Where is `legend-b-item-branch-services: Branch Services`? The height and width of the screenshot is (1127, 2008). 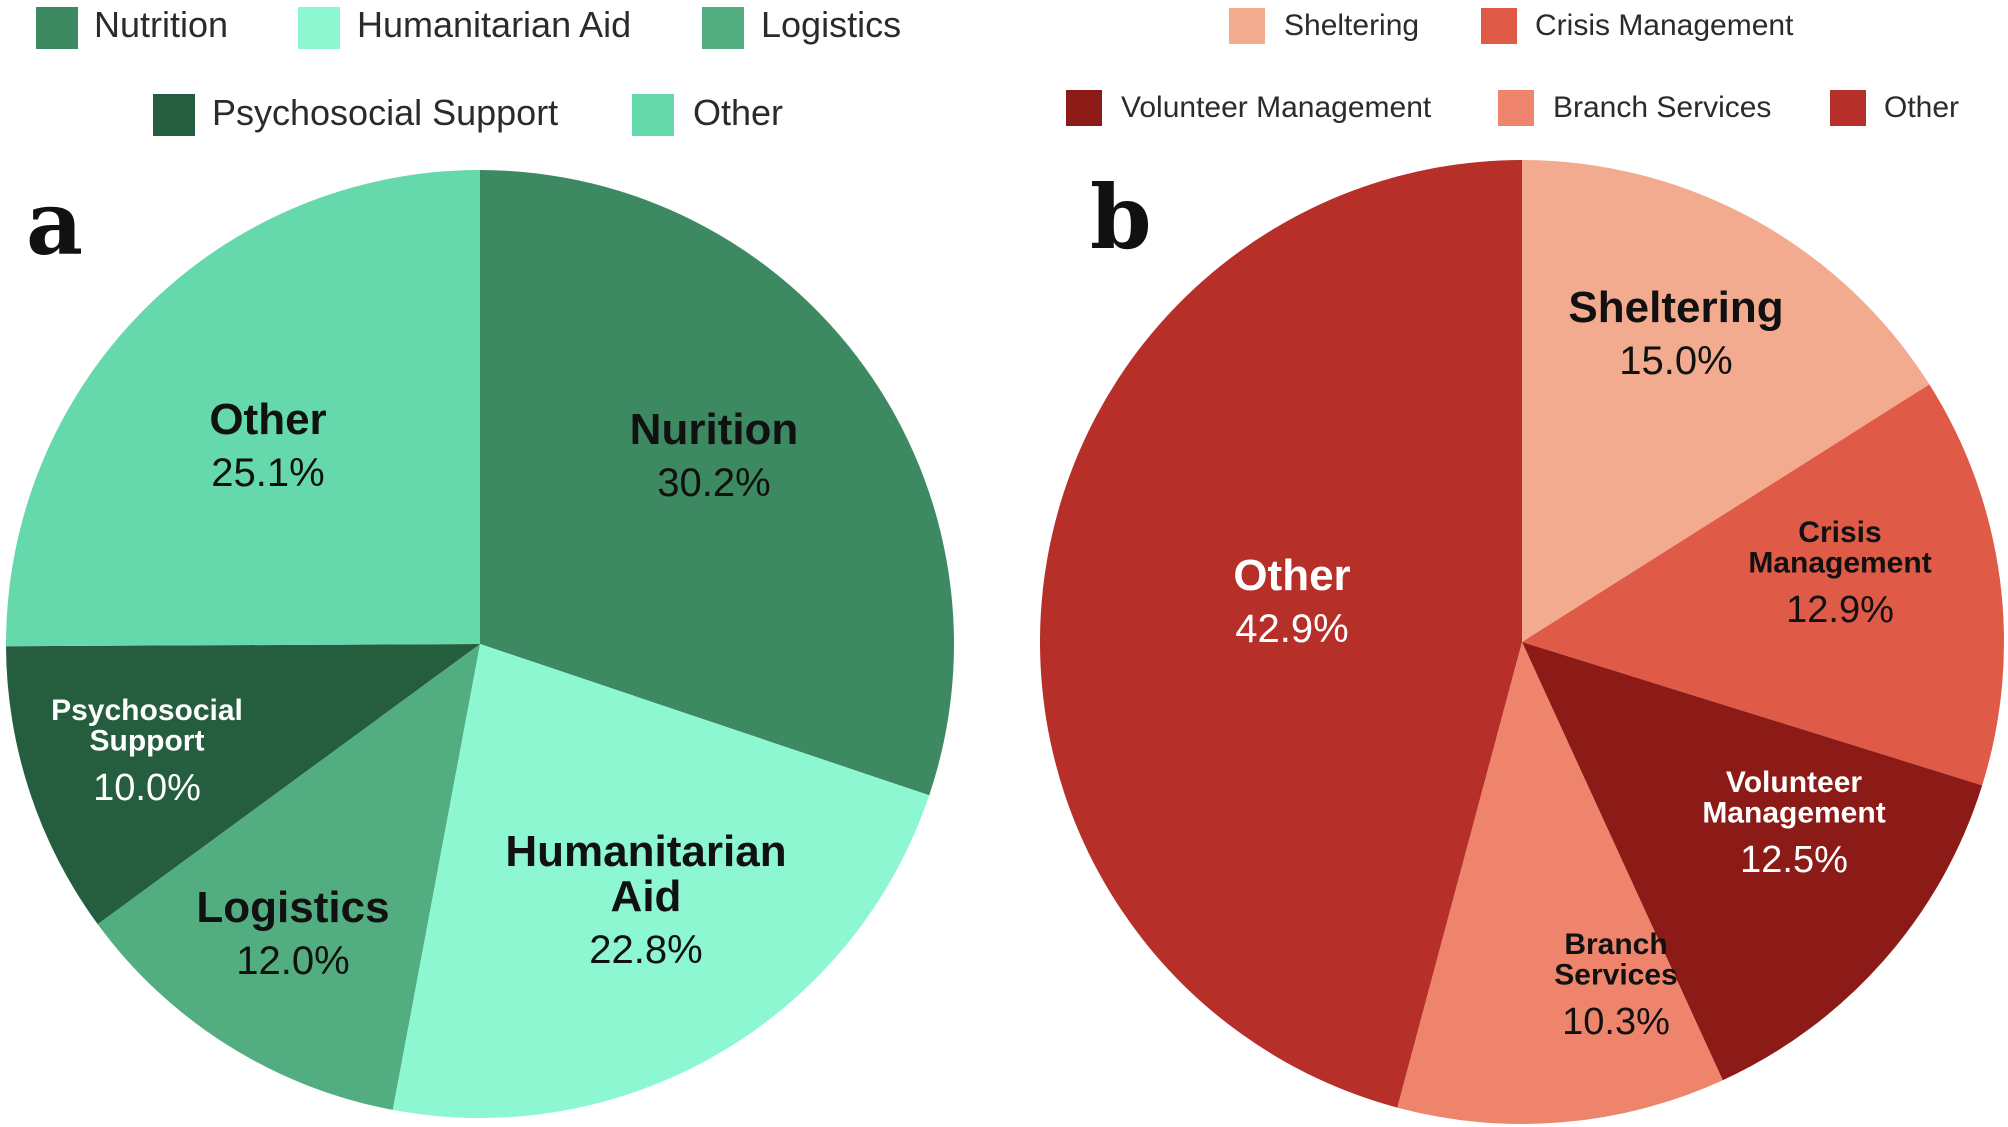
legend-b-item-branch-services: Branch Services is located at coordinates (1634, 108).